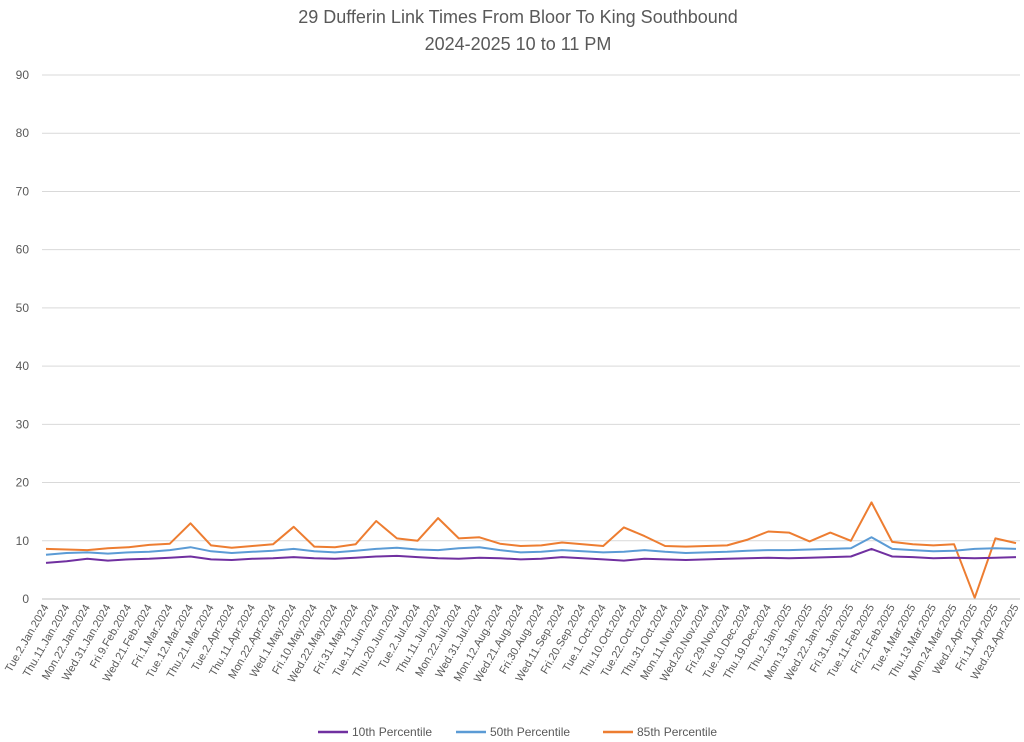 The width and height of the screenshot is (1024, 742). What do you see at coordinates (531, 546) in the screenshot?
I see `series-line-50th-percentile` at bounding box center [531, 546].